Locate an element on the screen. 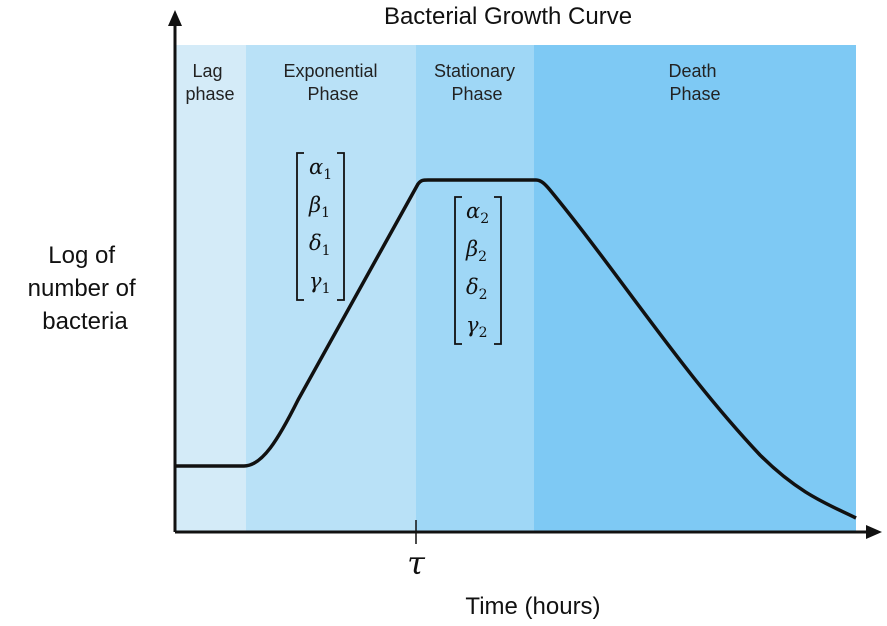  x-axis-arrowhead is located at coordinates (874, 532).